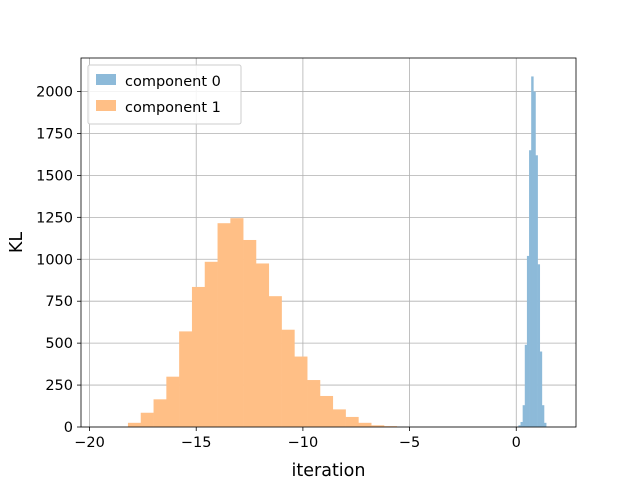  I want to click on x-tick-label: −5, so click(409, 443).